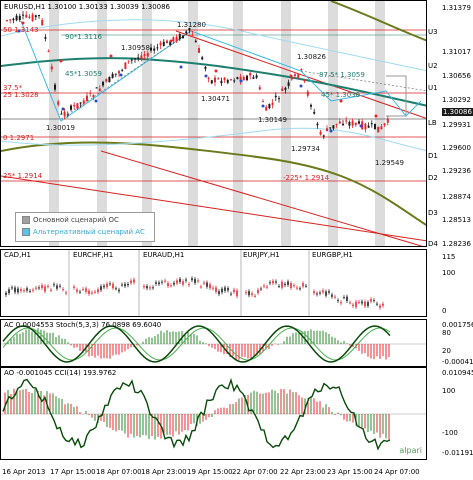 This screenshot has width=473, height=480. Describe the element at coordinates (135, 48) in the screenshot. I see `pivot-label: 1.30958` at that location.